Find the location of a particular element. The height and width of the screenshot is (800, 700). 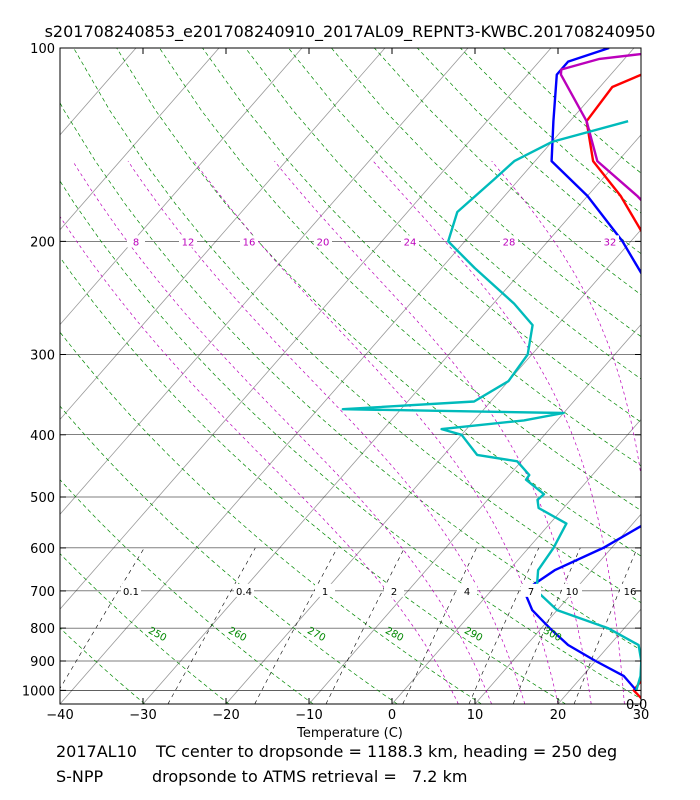

y-tick-label: 900 is located at coordinates (42, 662).